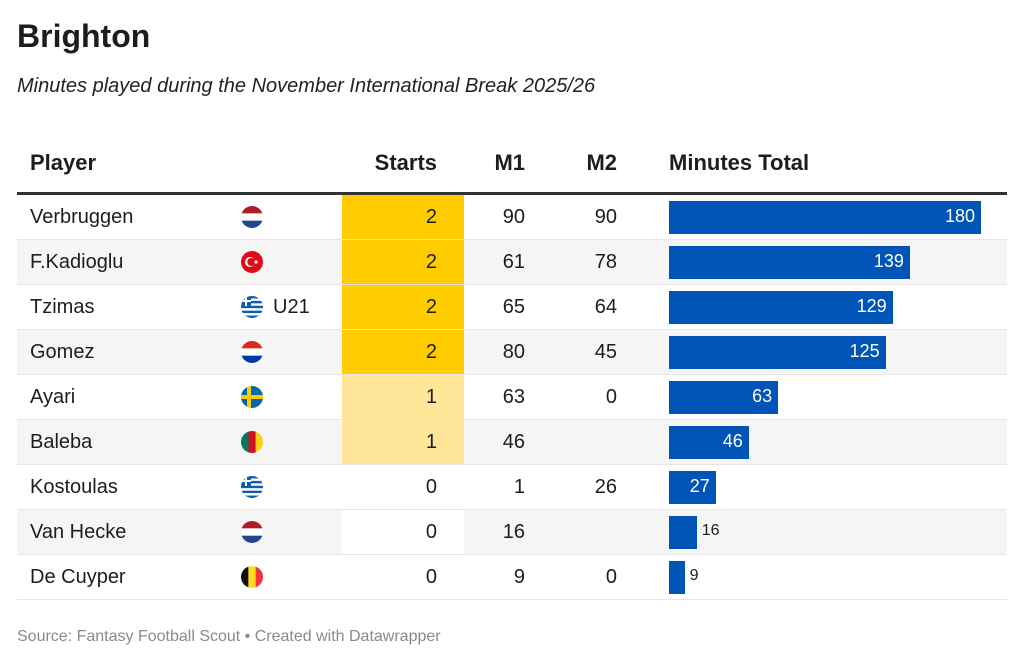  I want to click on table-header: Player Starts M1 M2 Minutes Total, so click(512, 167).